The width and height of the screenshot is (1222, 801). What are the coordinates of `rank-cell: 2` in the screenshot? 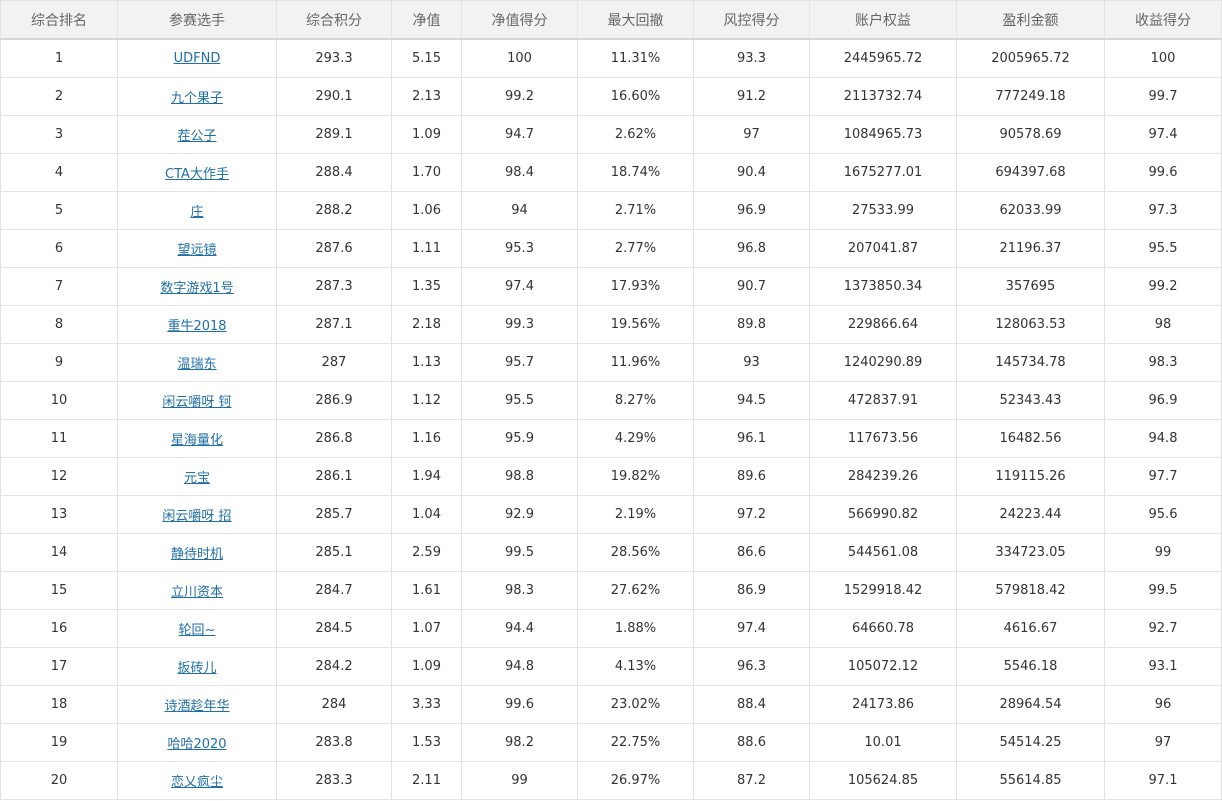 It's located at (59, 96).